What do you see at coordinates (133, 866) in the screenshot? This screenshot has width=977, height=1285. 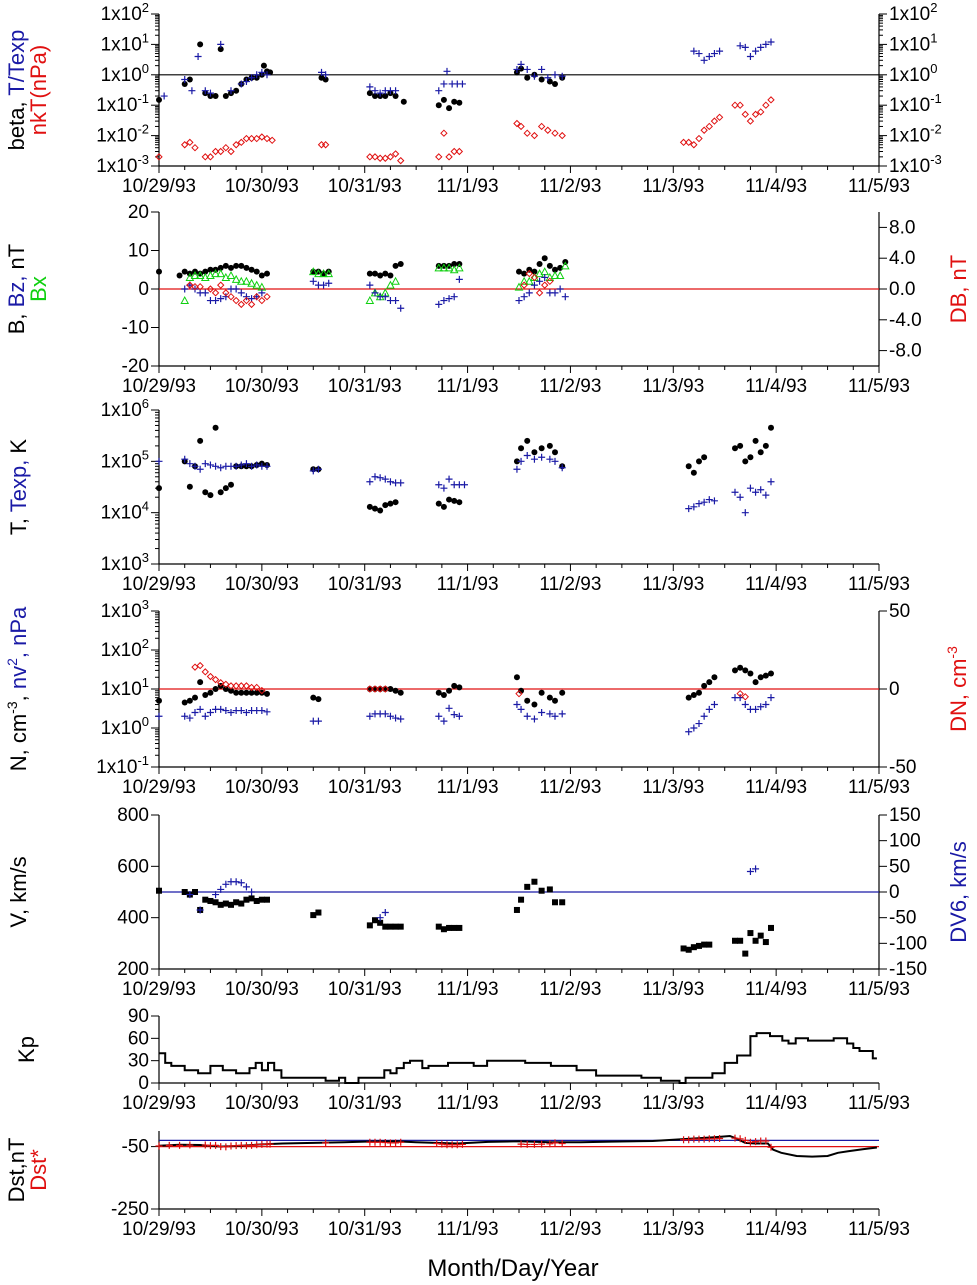 I see `y-tick-label: 600` at bounding box center [133, 866].